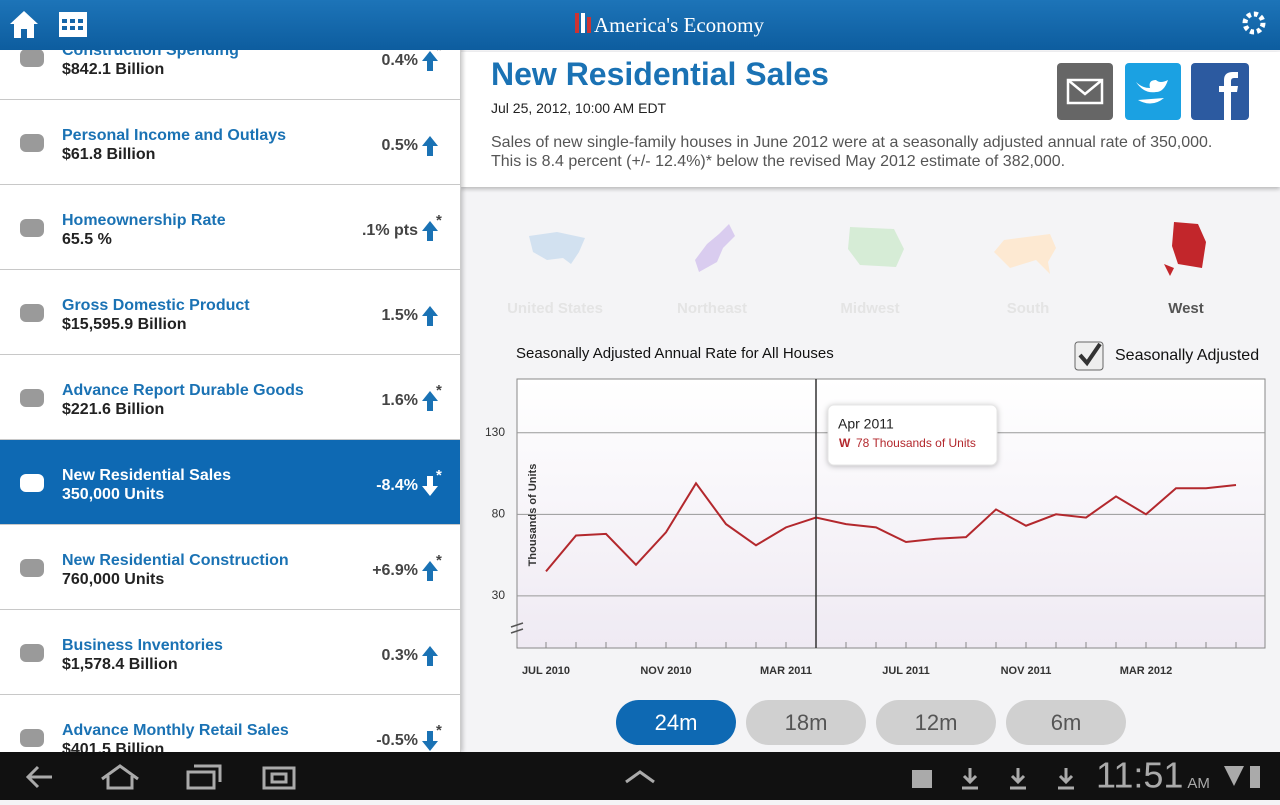  What do you see at coordinates (113, 409) in the screenshot?
I see `indicator-value: $221.6 Billion` at bounding box center [113, 409].